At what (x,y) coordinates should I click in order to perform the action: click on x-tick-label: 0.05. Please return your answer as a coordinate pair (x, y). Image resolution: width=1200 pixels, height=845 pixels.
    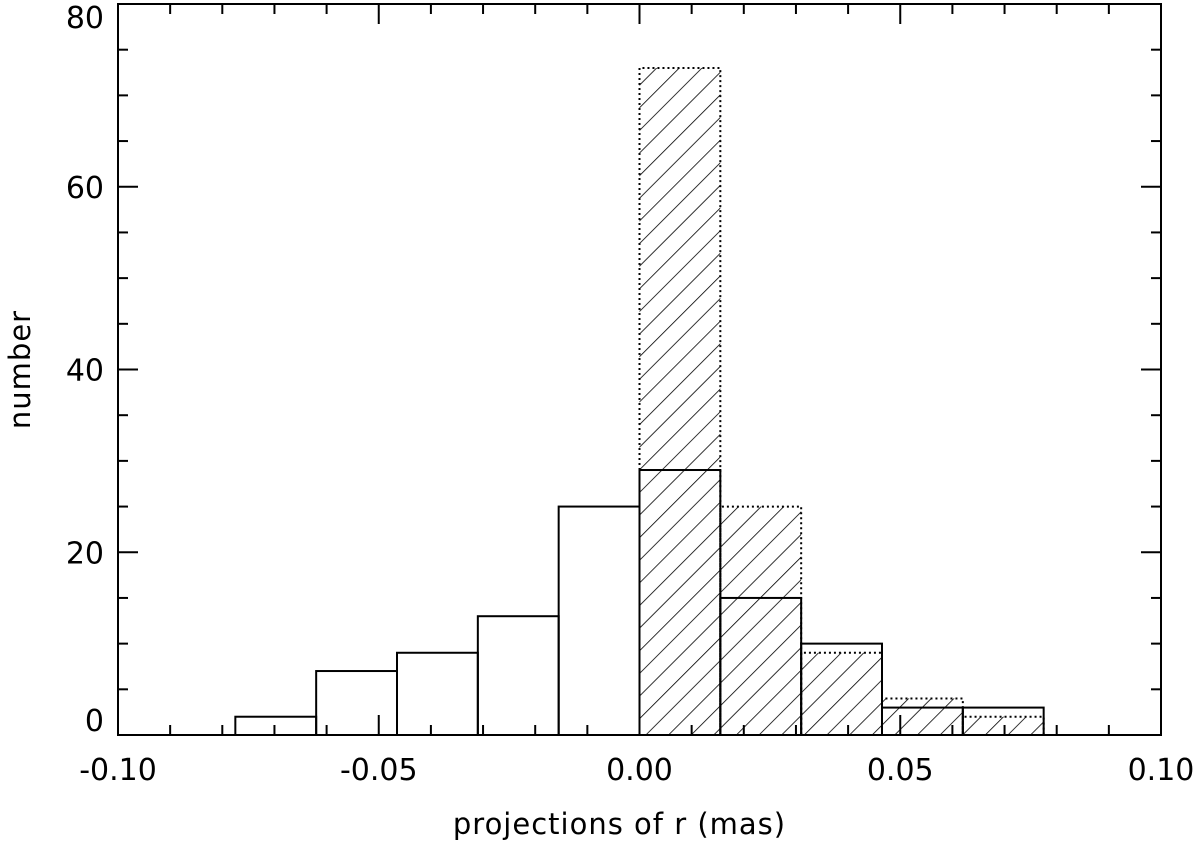
    Looking at the image, I should click on (900, 770).